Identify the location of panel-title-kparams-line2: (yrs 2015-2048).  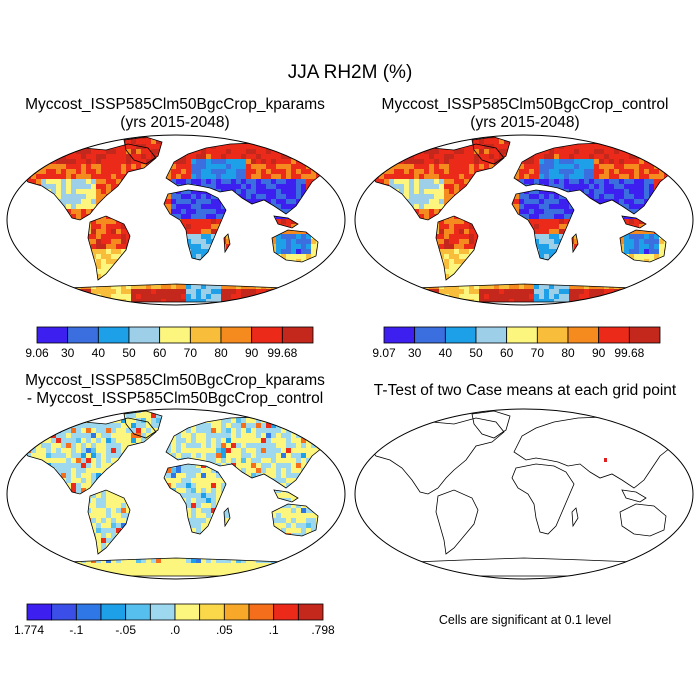
(175, 122).